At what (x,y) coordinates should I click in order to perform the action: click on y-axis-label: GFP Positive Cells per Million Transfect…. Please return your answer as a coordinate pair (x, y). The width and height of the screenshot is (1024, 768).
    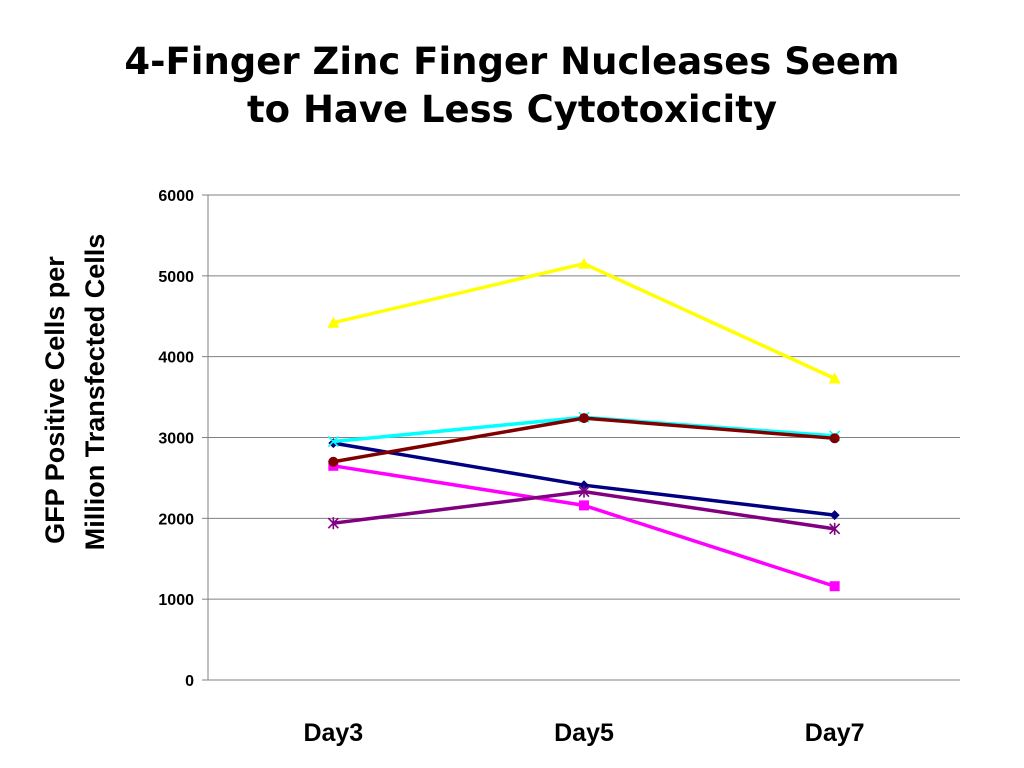
    Looking at the image, I should click on (75, 392).